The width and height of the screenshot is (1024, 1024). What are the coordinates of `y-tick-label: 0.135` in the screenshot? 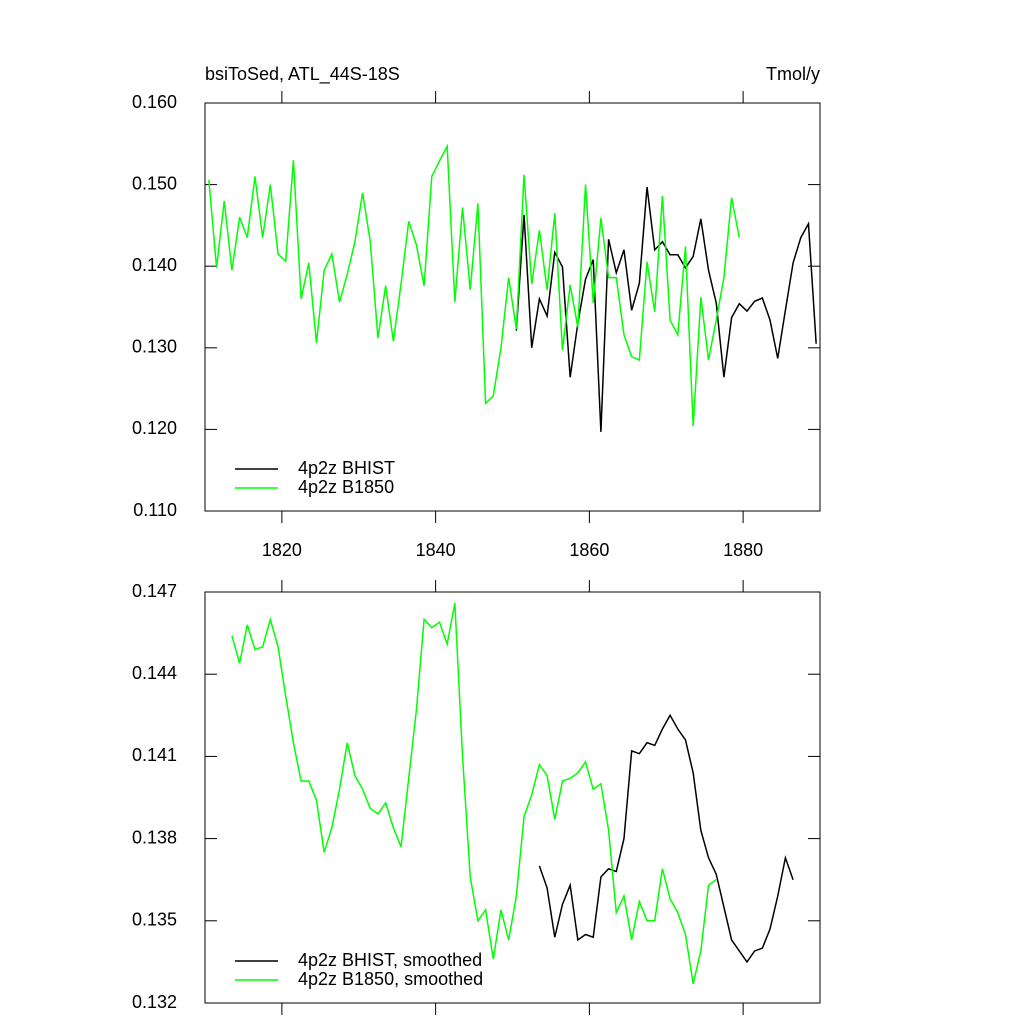 It's located at (154, 920).